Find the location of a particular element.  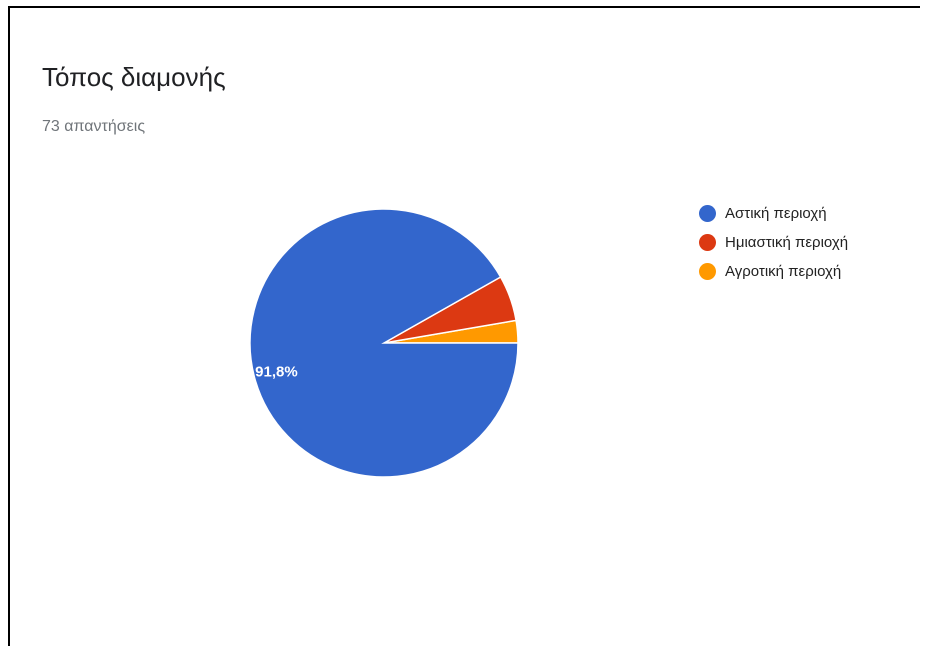

legend-item-2: Αγροτική περιοχή is located at coordinates (773, 271).